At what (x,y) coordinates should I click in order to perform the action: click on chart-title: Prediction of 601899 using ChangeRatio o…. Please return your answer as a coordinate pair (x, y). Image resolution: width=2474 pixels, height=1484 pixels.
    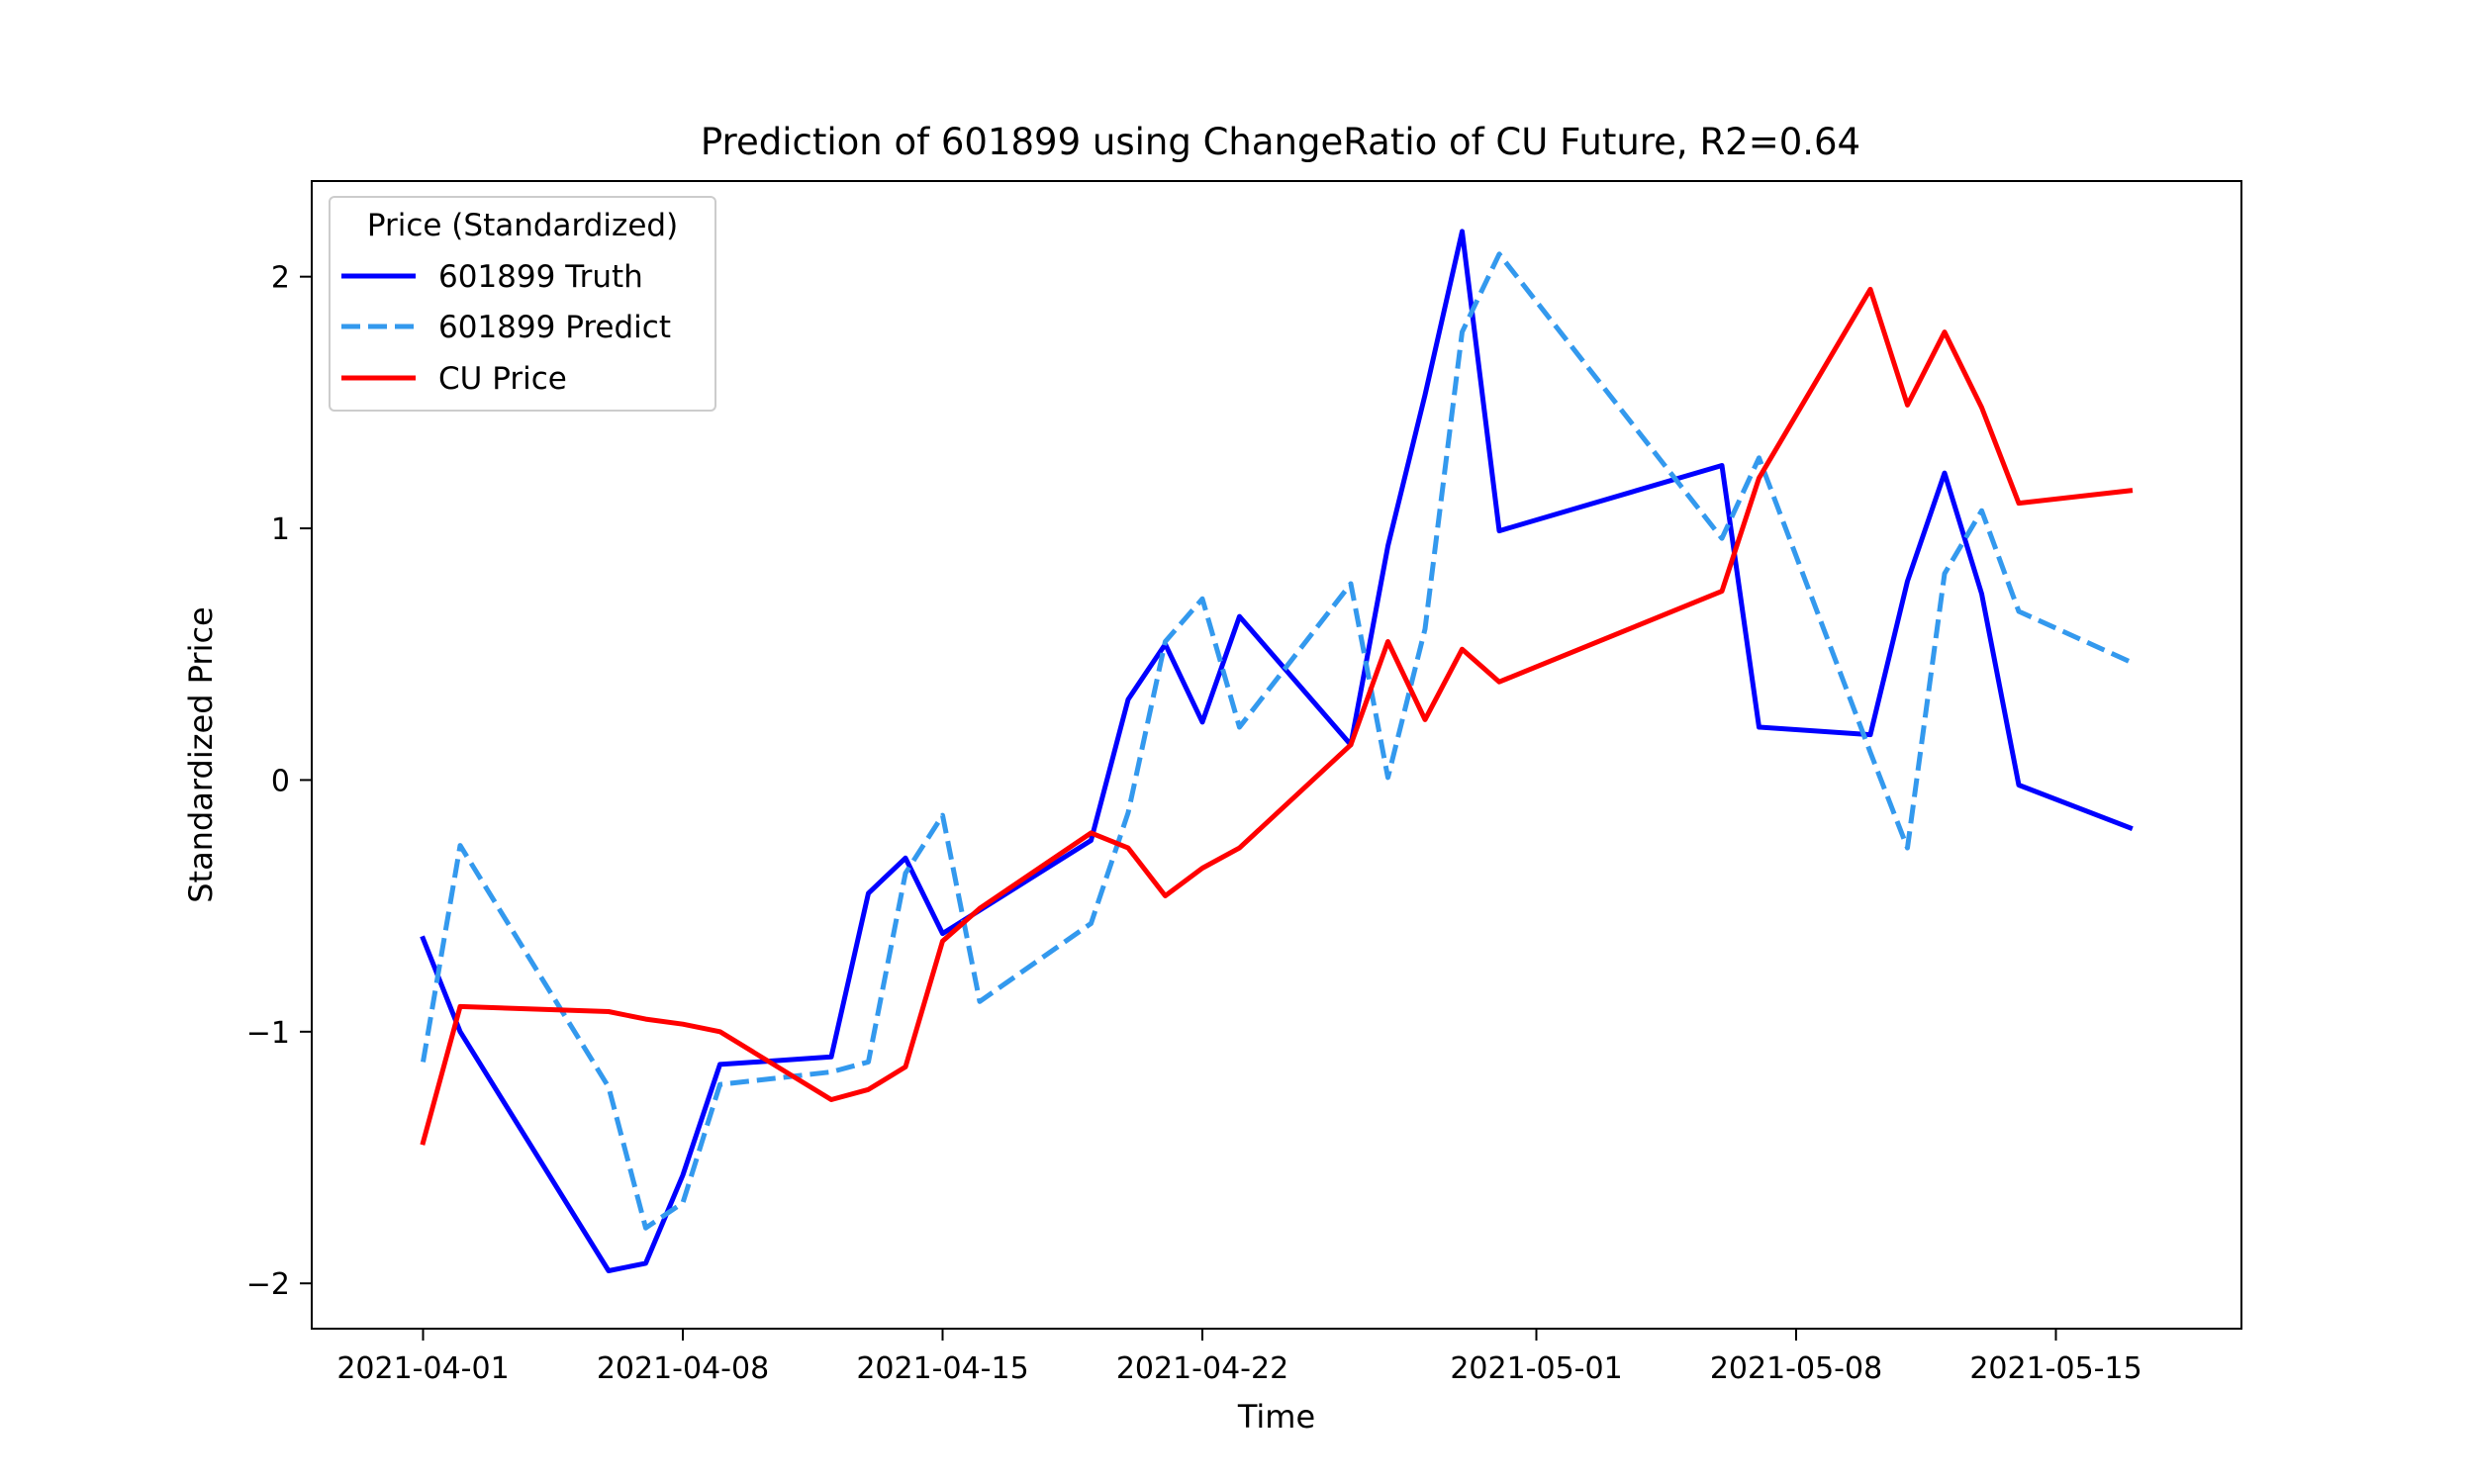
    Looking at the image, I should click on (1280, 142).